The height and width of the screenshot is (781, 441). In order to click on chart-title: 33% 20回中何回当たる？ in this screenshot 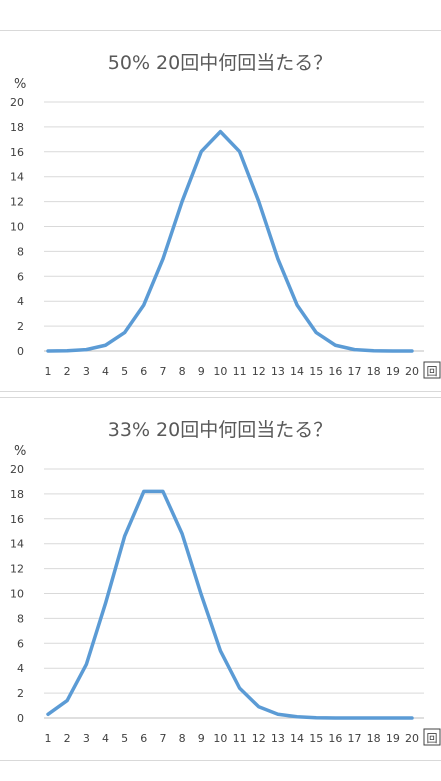, I will do `click(220, 430)`.